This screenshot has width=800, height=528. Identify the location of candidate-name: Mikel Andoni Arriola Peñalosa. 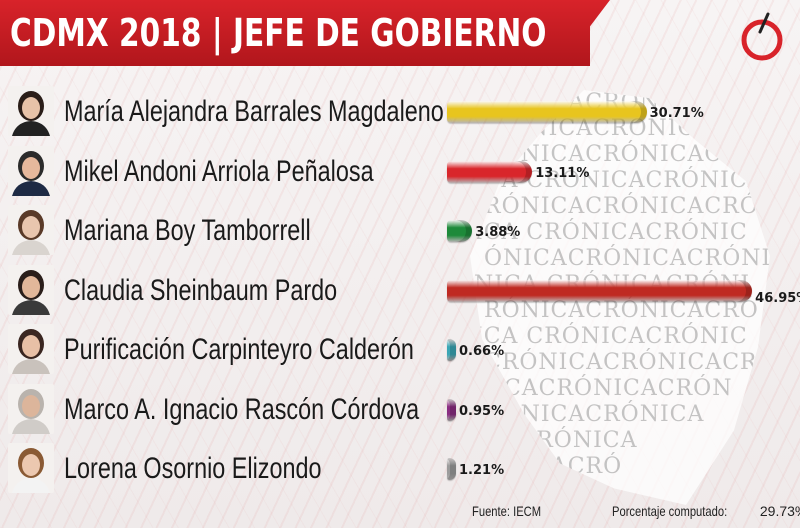
(219, 171).